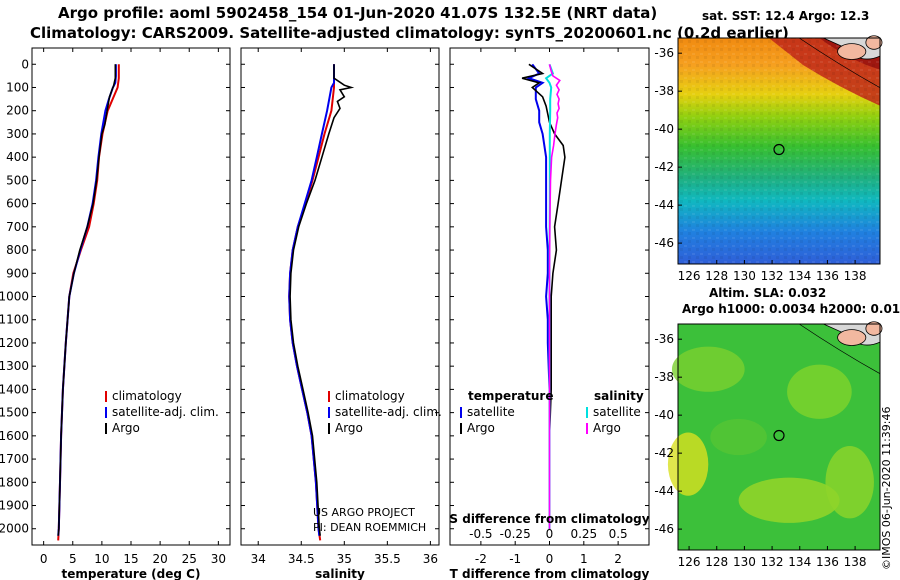  What do you see at coordinates (165, 412) in the screenshot?
I see `legend-temperature-1-label: satellite-adj. clim.` at bounding box center [165, 412].